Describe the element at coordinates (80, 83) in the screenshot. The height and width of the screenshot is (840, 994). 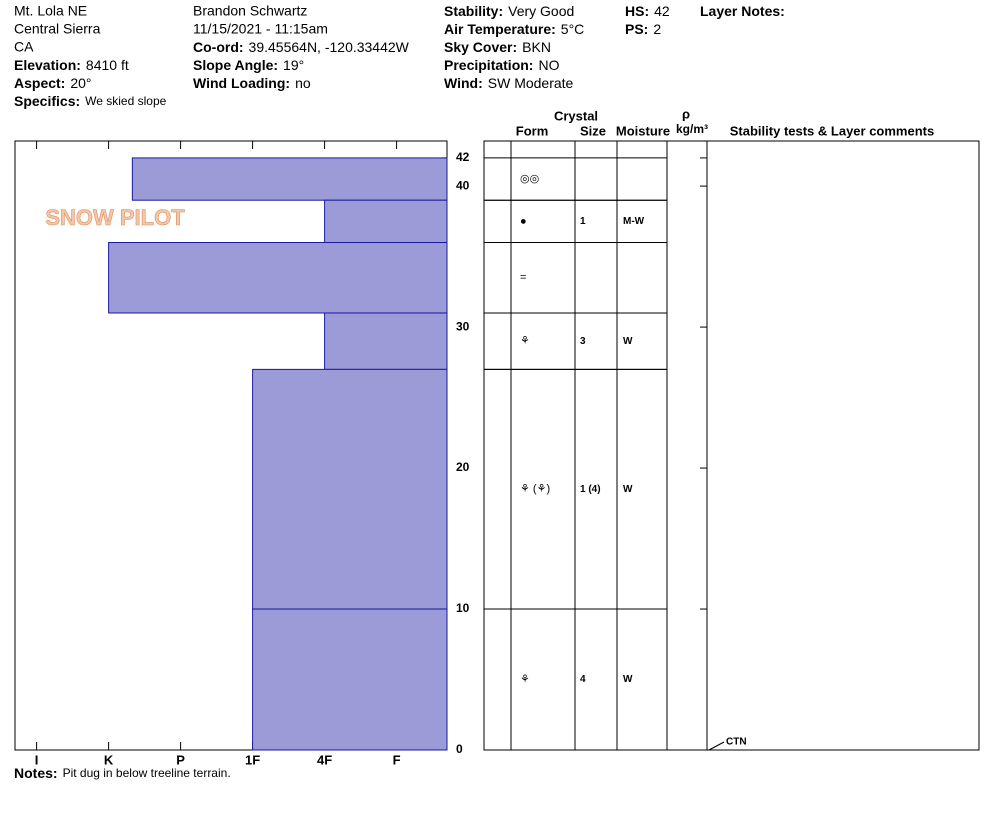
I see `field-value: 20°` at that location.